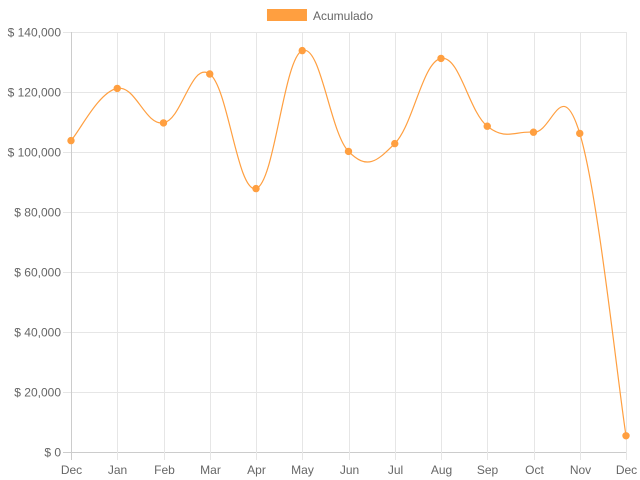  What do you see at coordinates (580, 470) in the screenshot?
I see `x-tick-label: Nov` at bounding box center [580, 470].